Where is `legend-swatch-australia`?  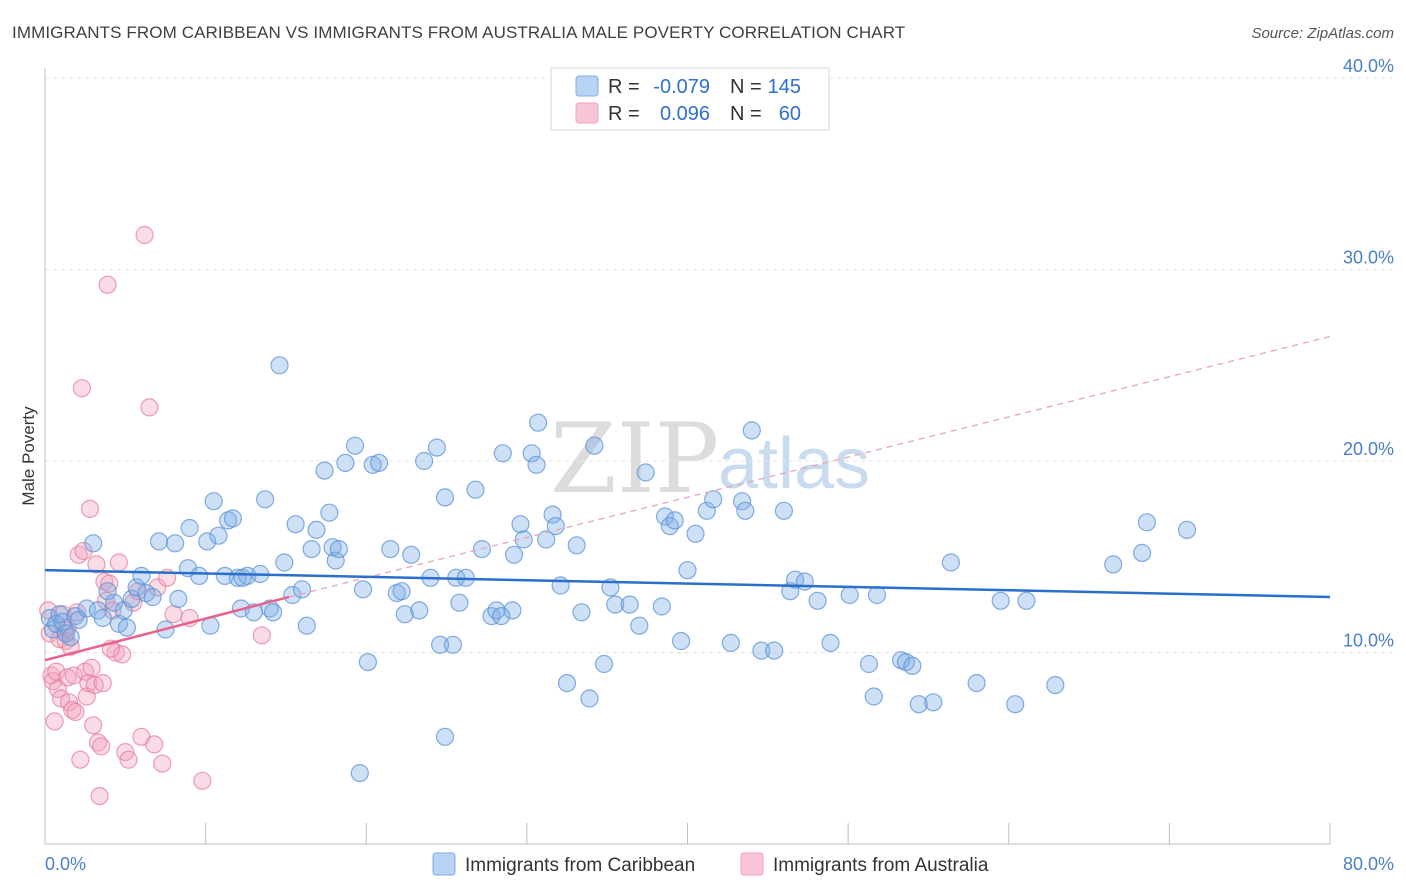
legend-swatch-australia is located at coordinates (752, 864).